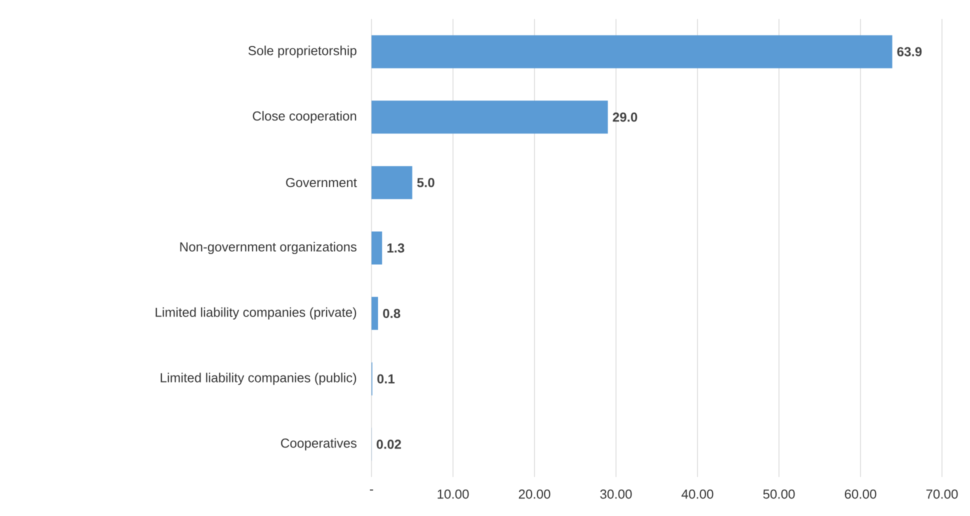 This screenshot has height=516, width=970. I want to click on y-tick-label: Limited liability companies (private), so click(256, 313).